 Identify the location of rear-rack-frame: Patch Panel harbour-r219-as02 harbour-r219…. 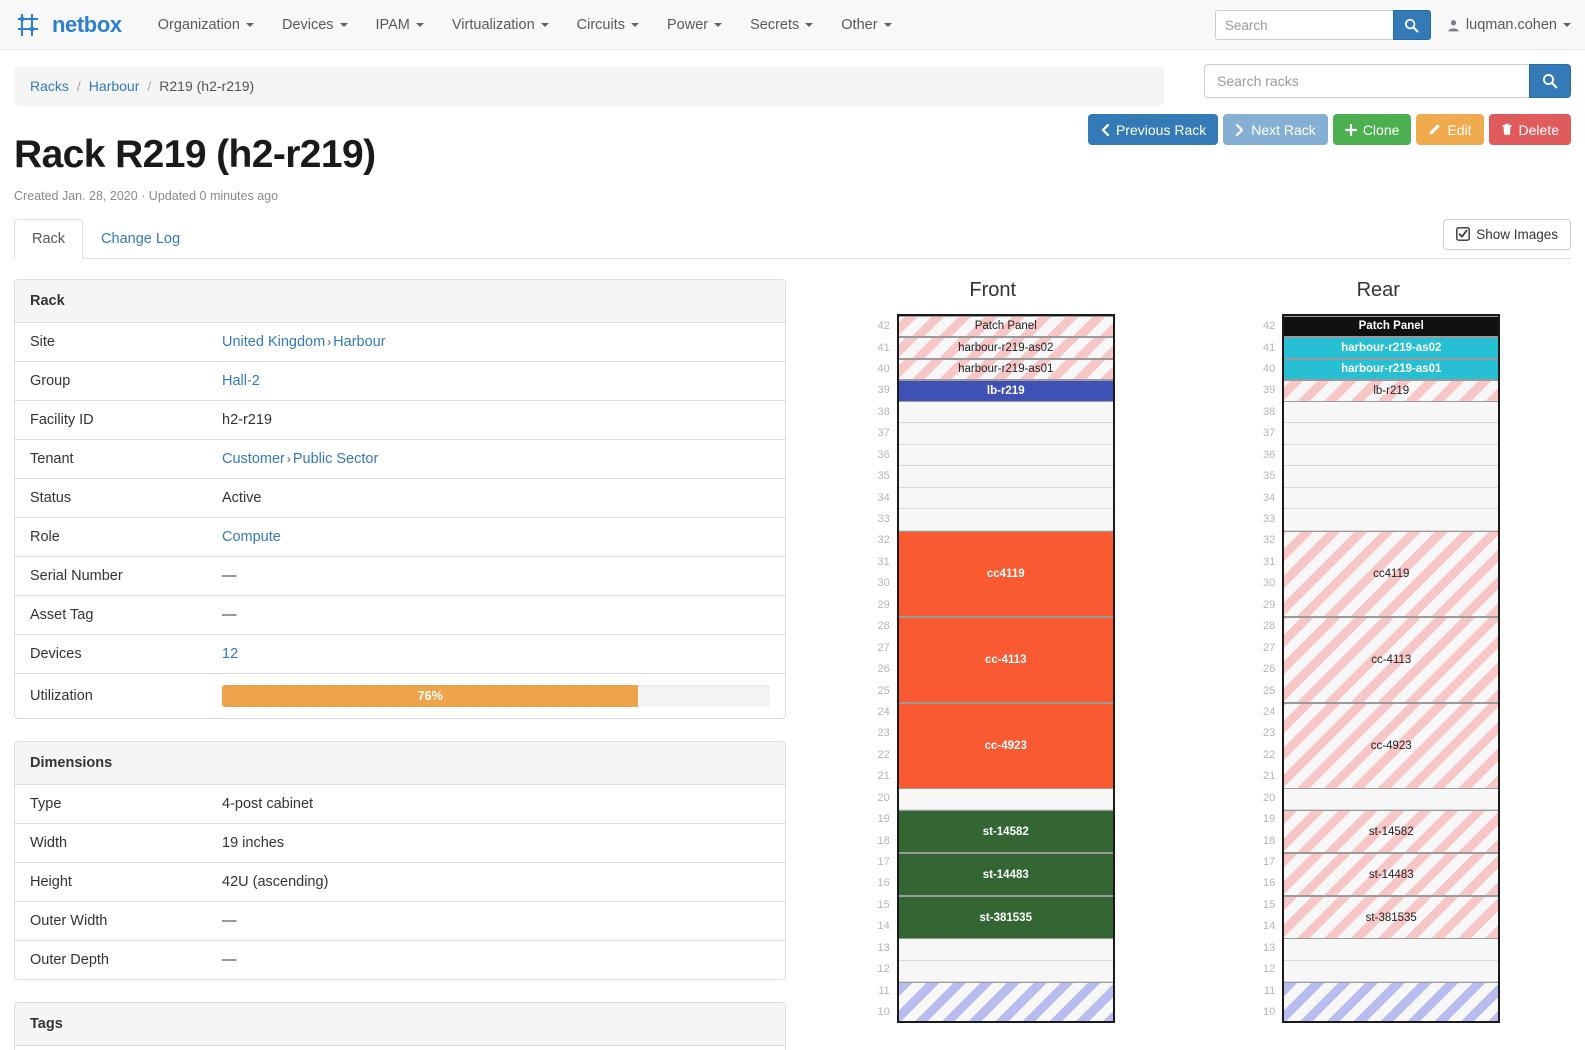
(1391, 668).